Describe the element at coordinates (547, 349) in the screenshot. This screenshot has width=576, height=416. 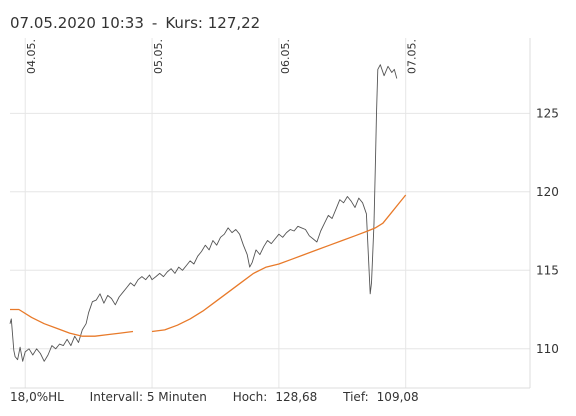
I see `y-tick-label: 110` at that location.